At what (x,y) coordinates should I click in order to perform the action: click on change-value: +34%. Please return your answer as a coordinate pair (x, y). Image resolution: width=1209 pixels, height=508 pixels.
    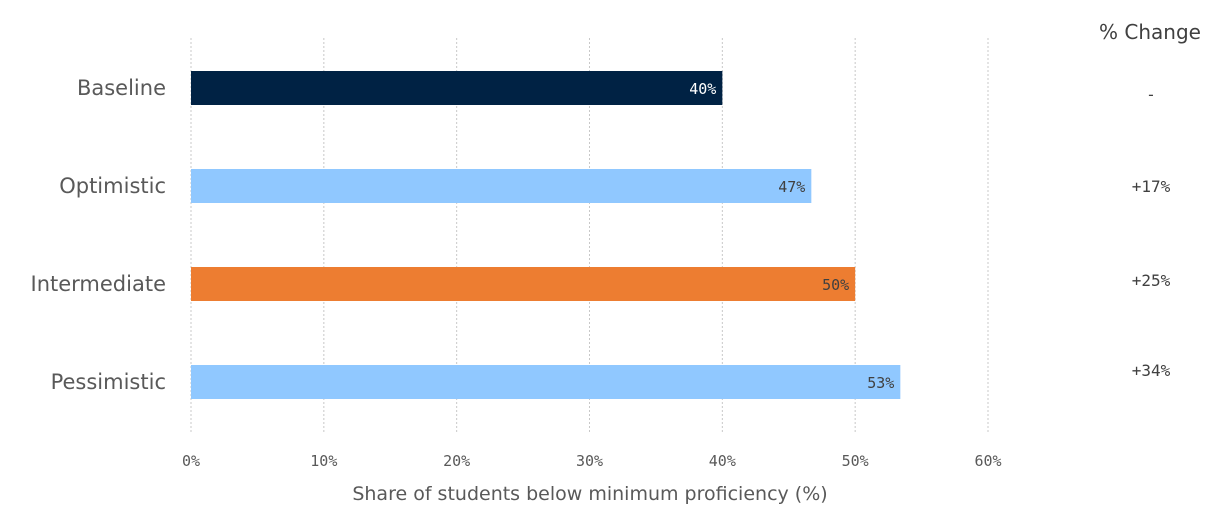
    Looking at the image, I should click on (1151, 370).